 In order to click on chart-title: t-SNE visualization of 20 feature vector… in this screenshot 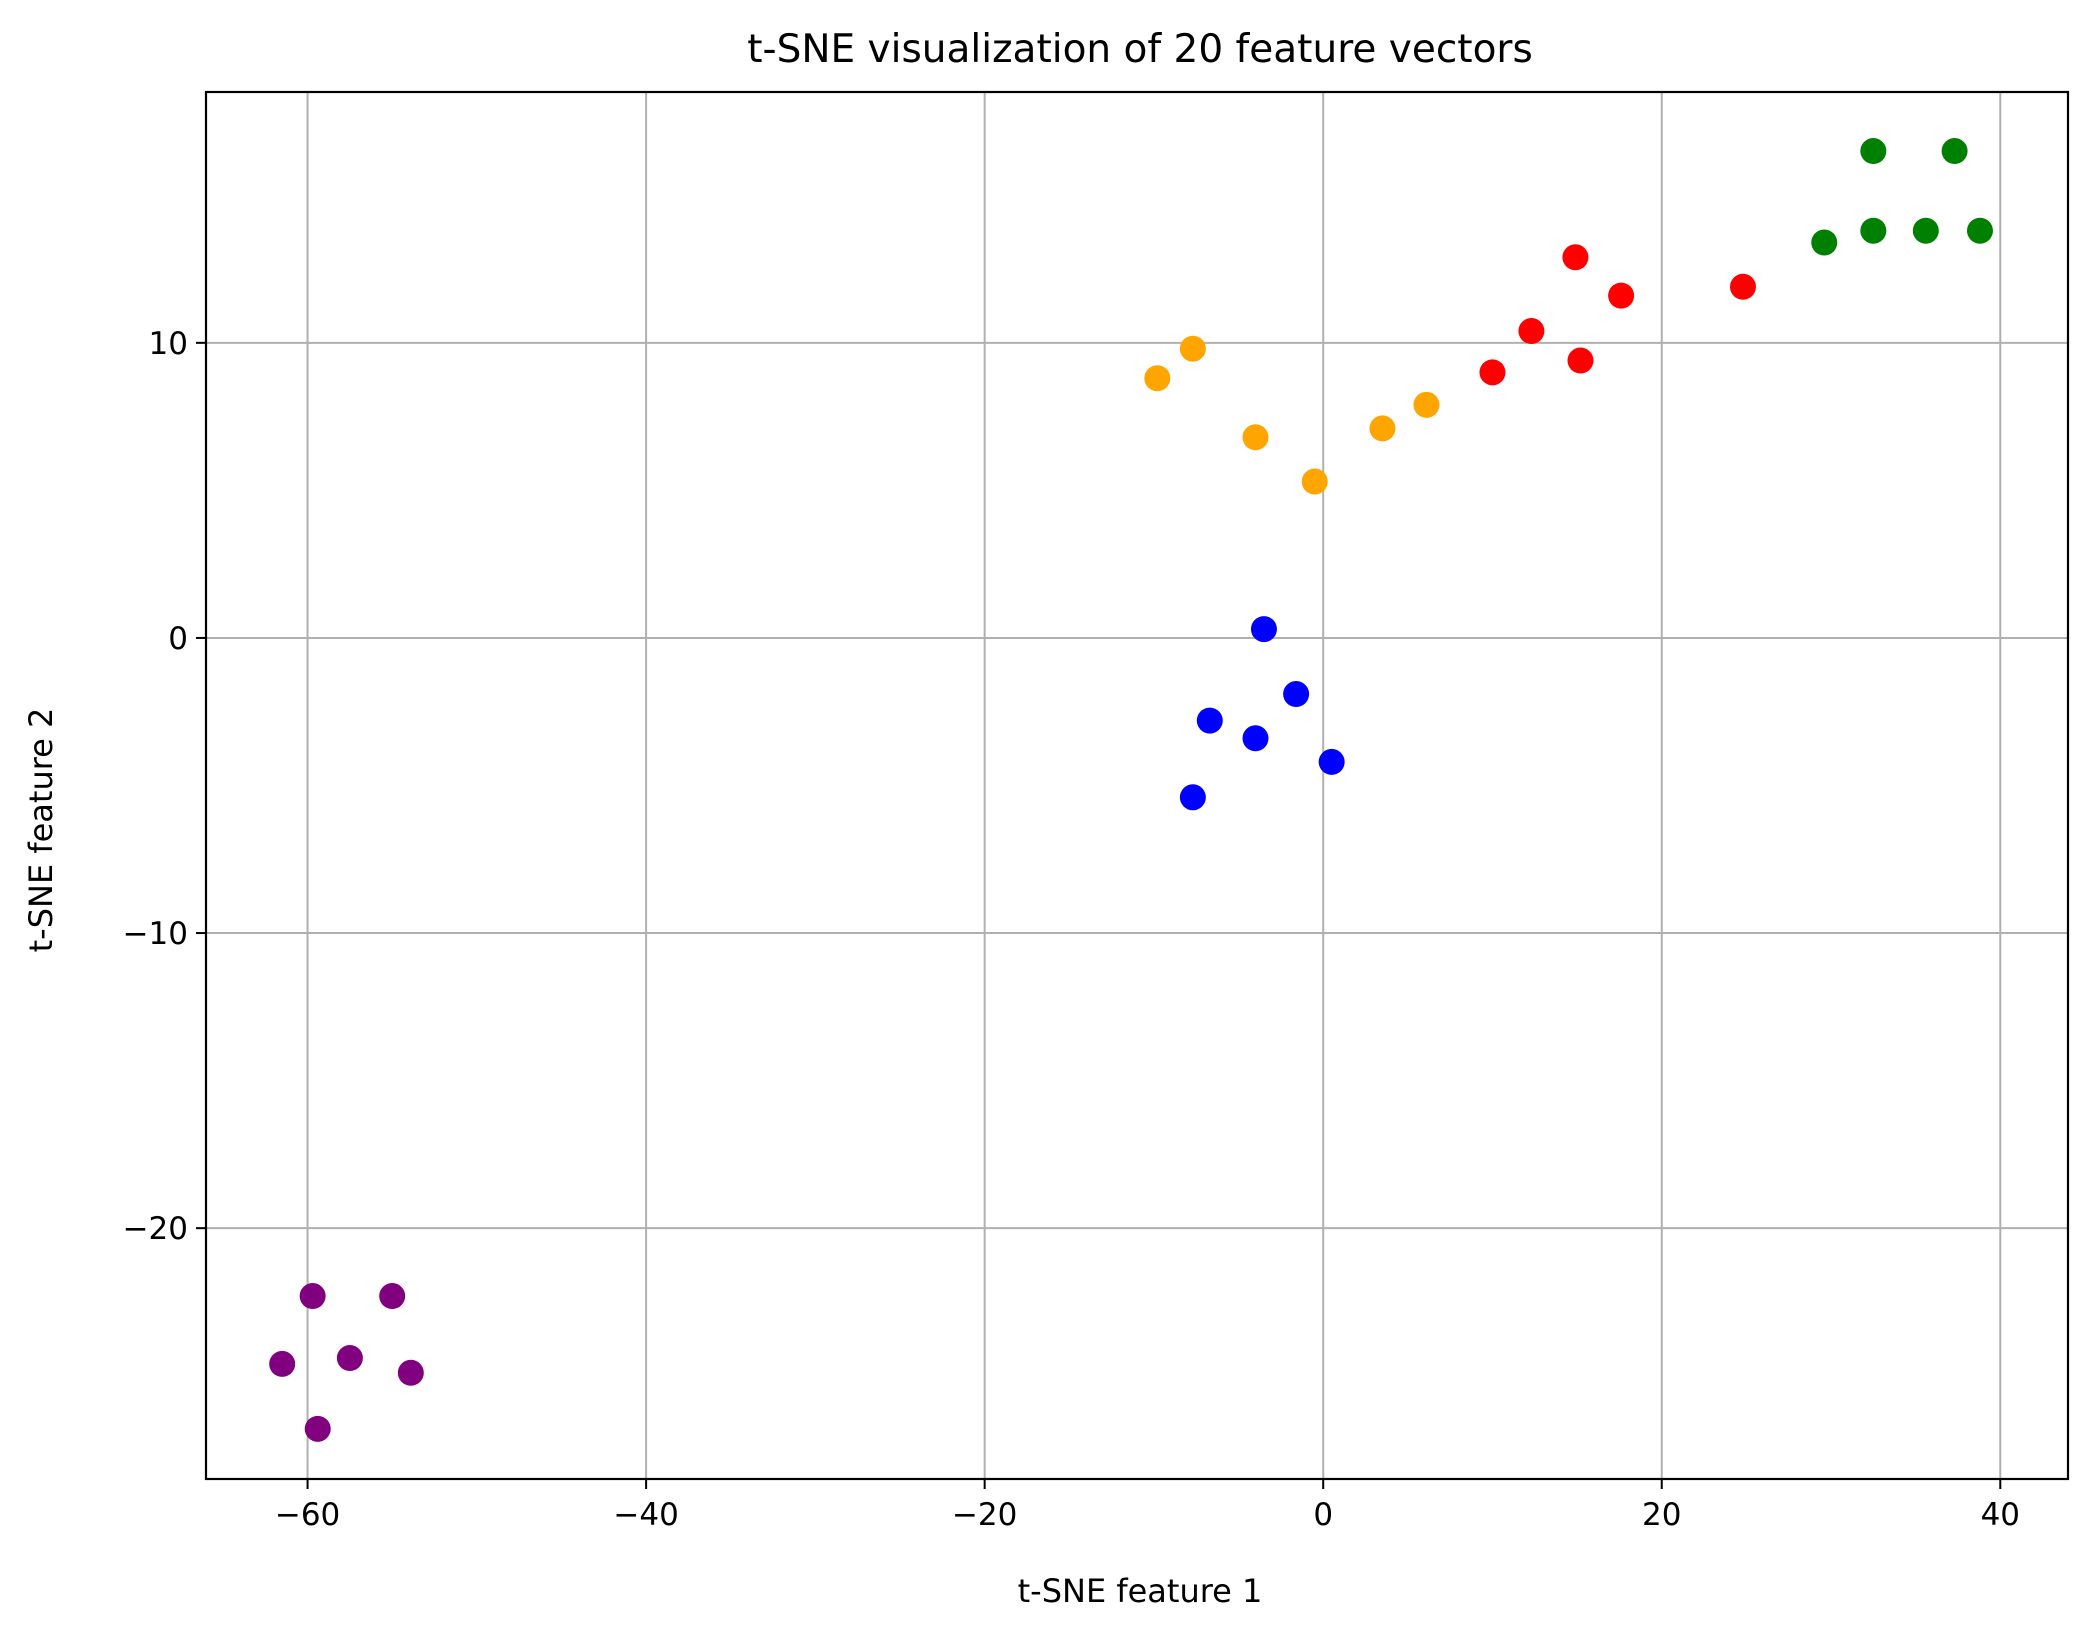, I will do `click(1140, 49)`.